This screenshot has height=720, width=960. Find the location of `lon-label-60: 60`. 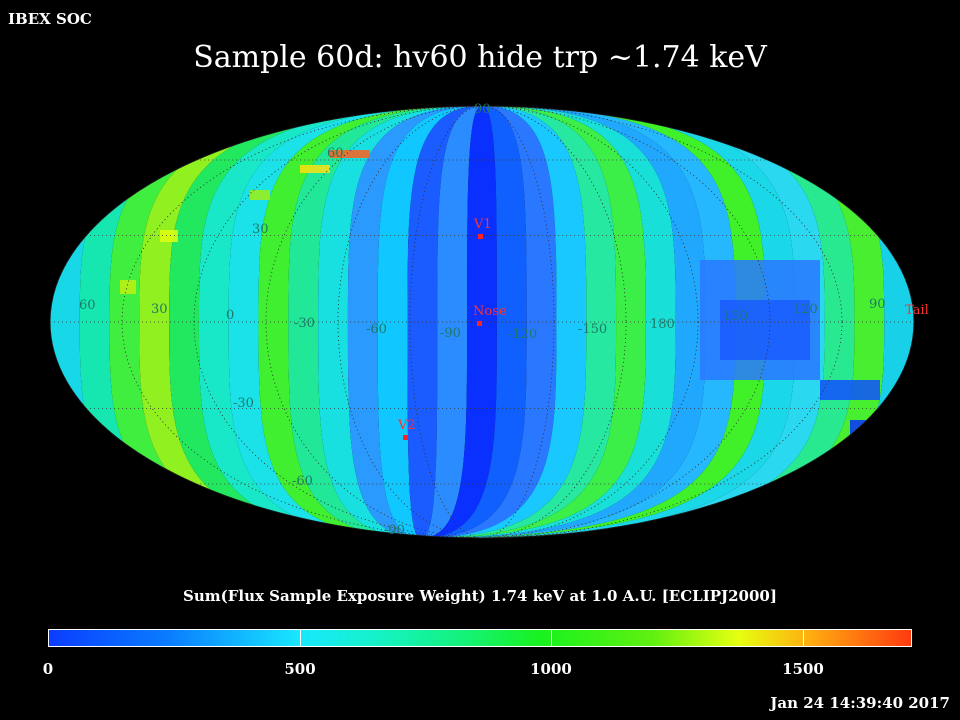

lon-label-60: 60 is located at coordinates (87, 305).